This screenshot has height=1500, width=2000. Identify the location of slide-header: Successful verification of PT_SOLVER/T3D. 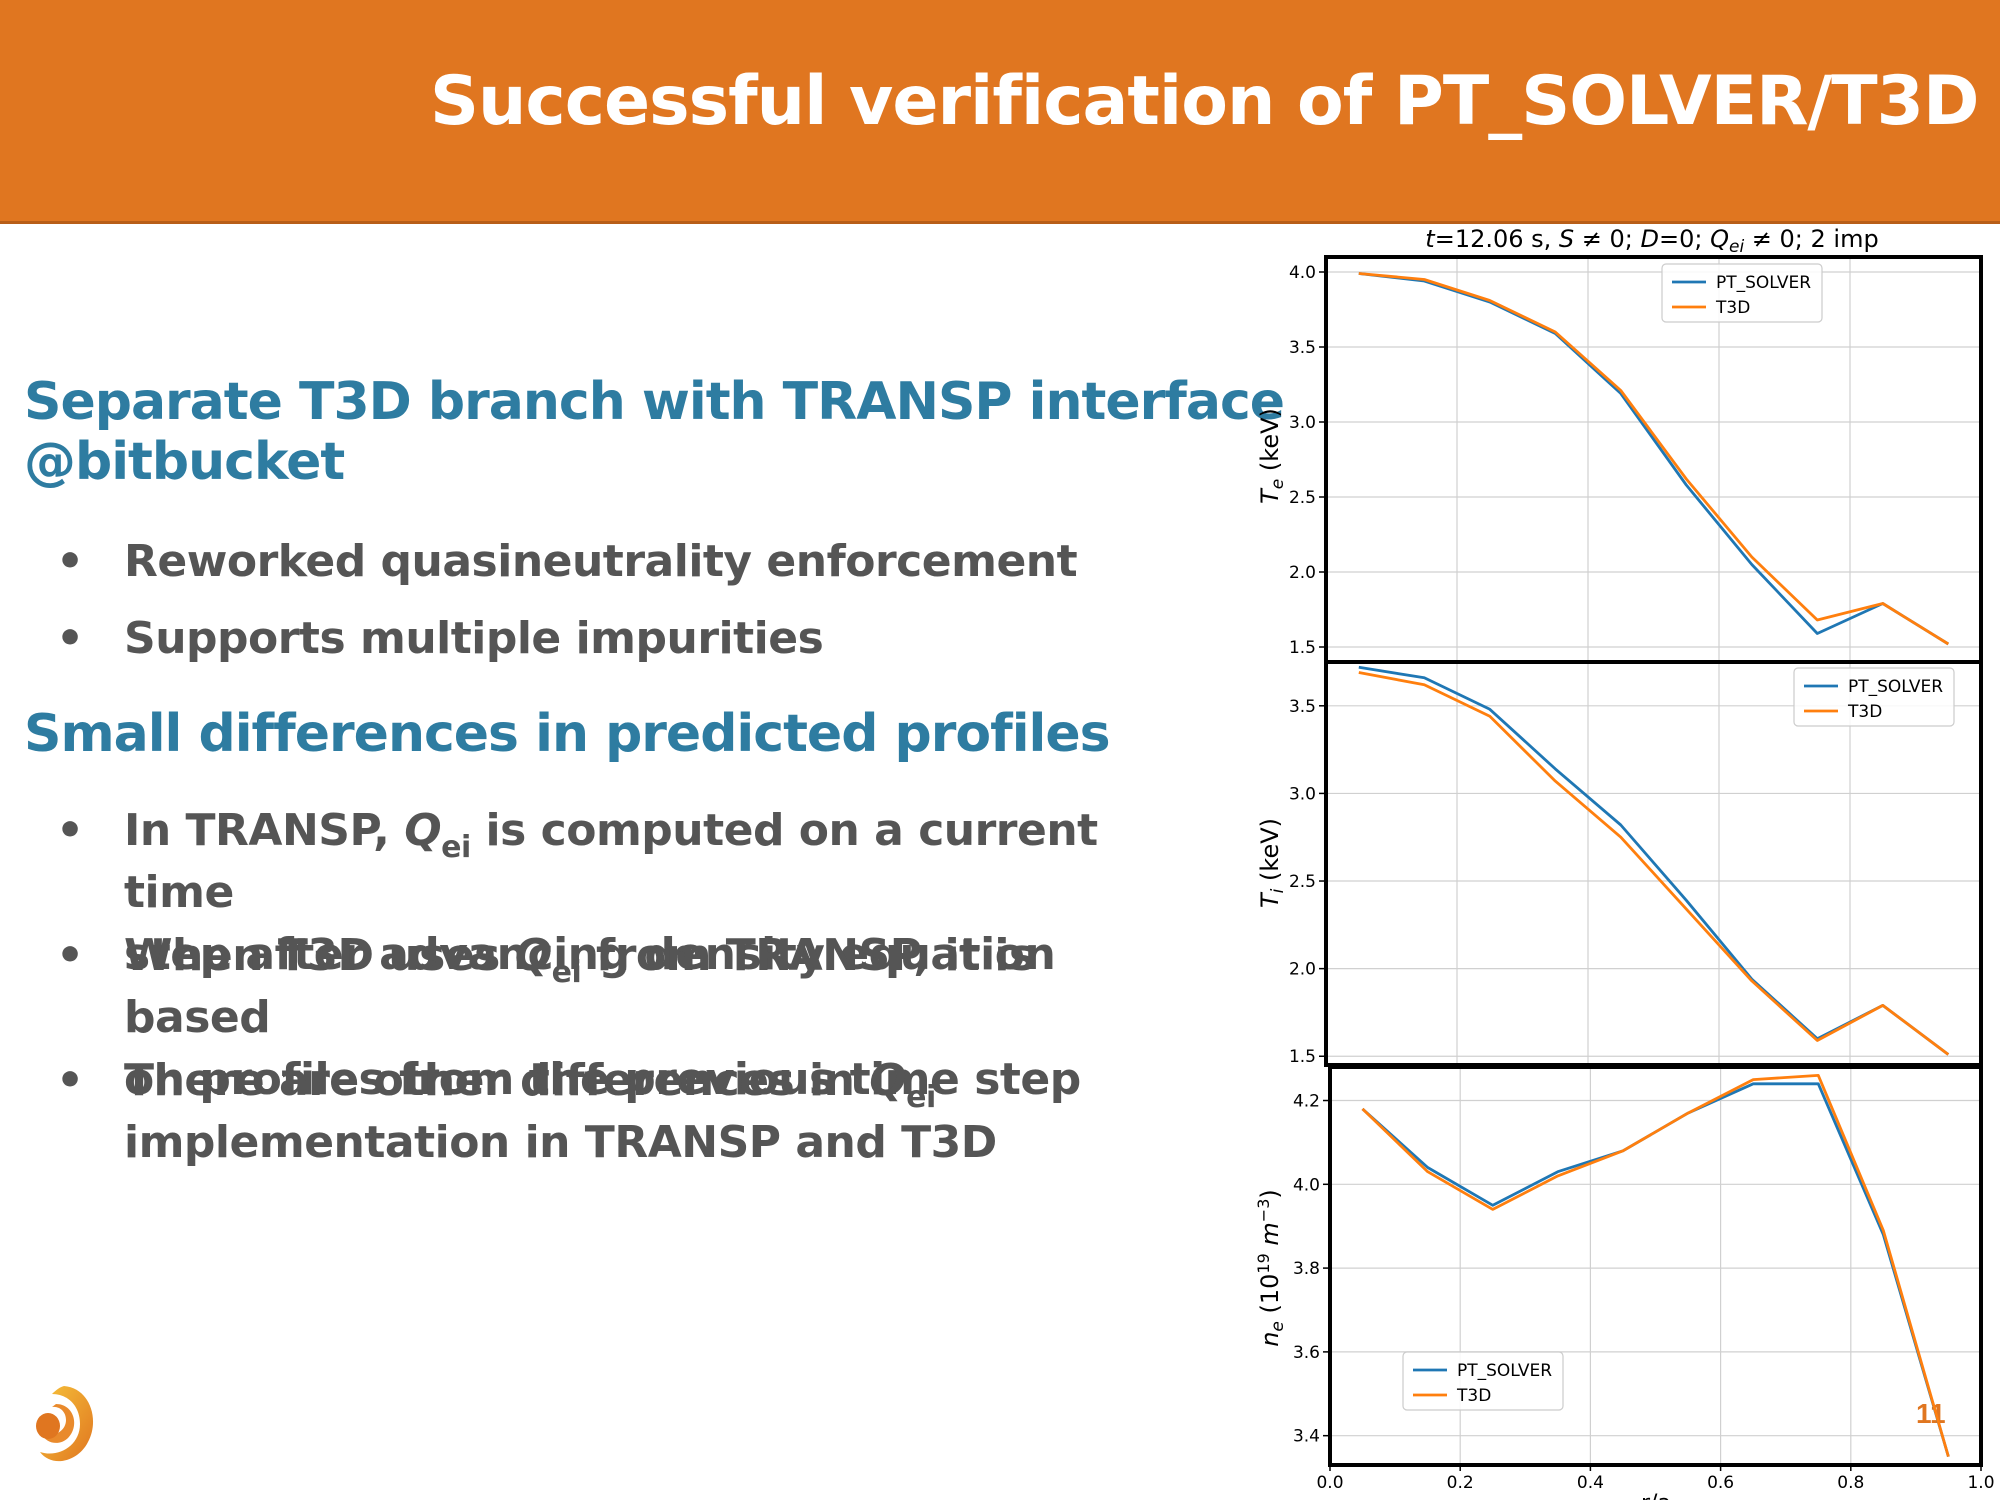
(1000, 112).